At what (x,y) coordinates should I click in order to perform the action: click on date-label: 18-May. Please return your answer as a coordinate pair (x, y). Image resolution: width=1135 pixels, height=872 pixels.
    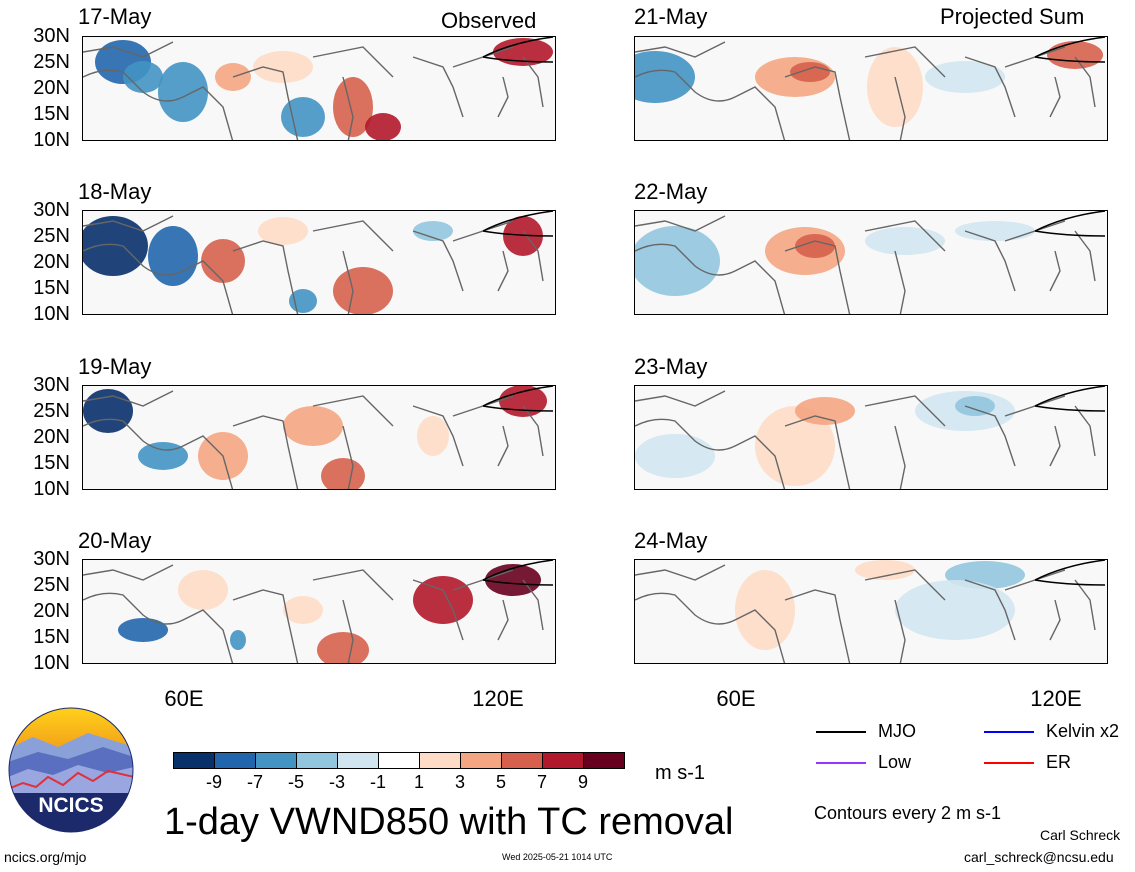
    Looking at the image, I should click on (115, 191).